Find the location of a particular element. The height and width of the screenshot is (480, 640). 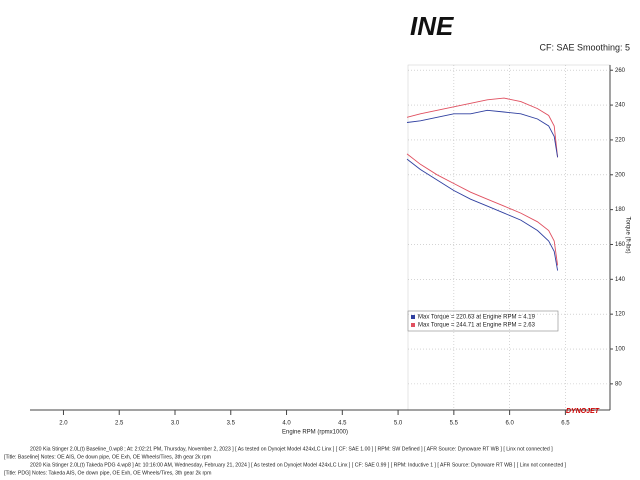

legend is located at coordinates (483, 321).